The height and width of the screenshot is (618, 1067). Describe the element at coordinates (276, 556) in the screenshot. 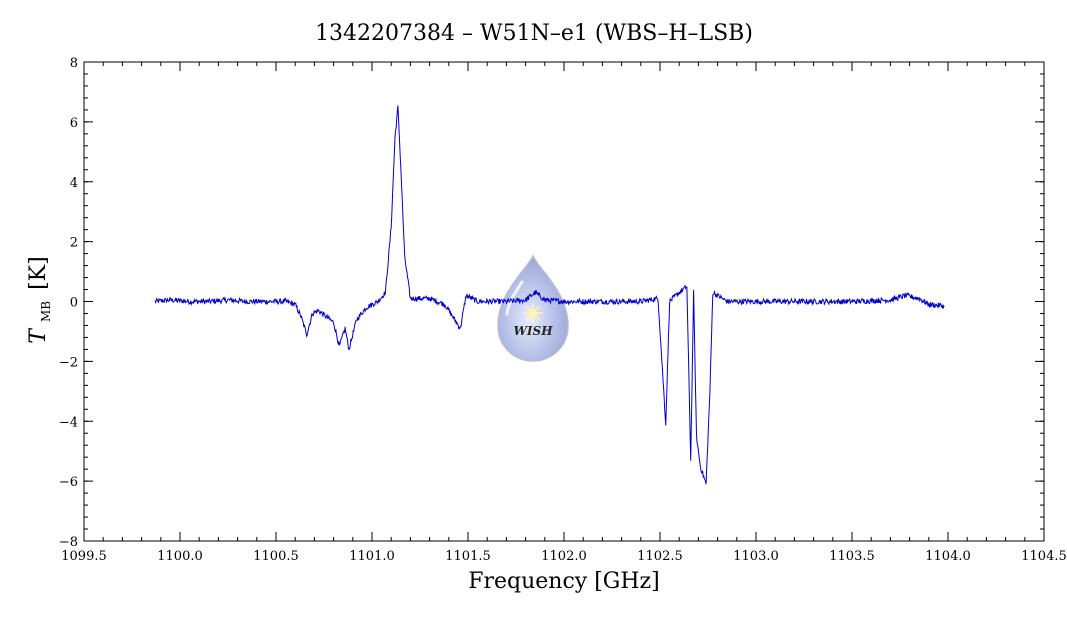

I see `x-tick-label: 1100.5` at that location.